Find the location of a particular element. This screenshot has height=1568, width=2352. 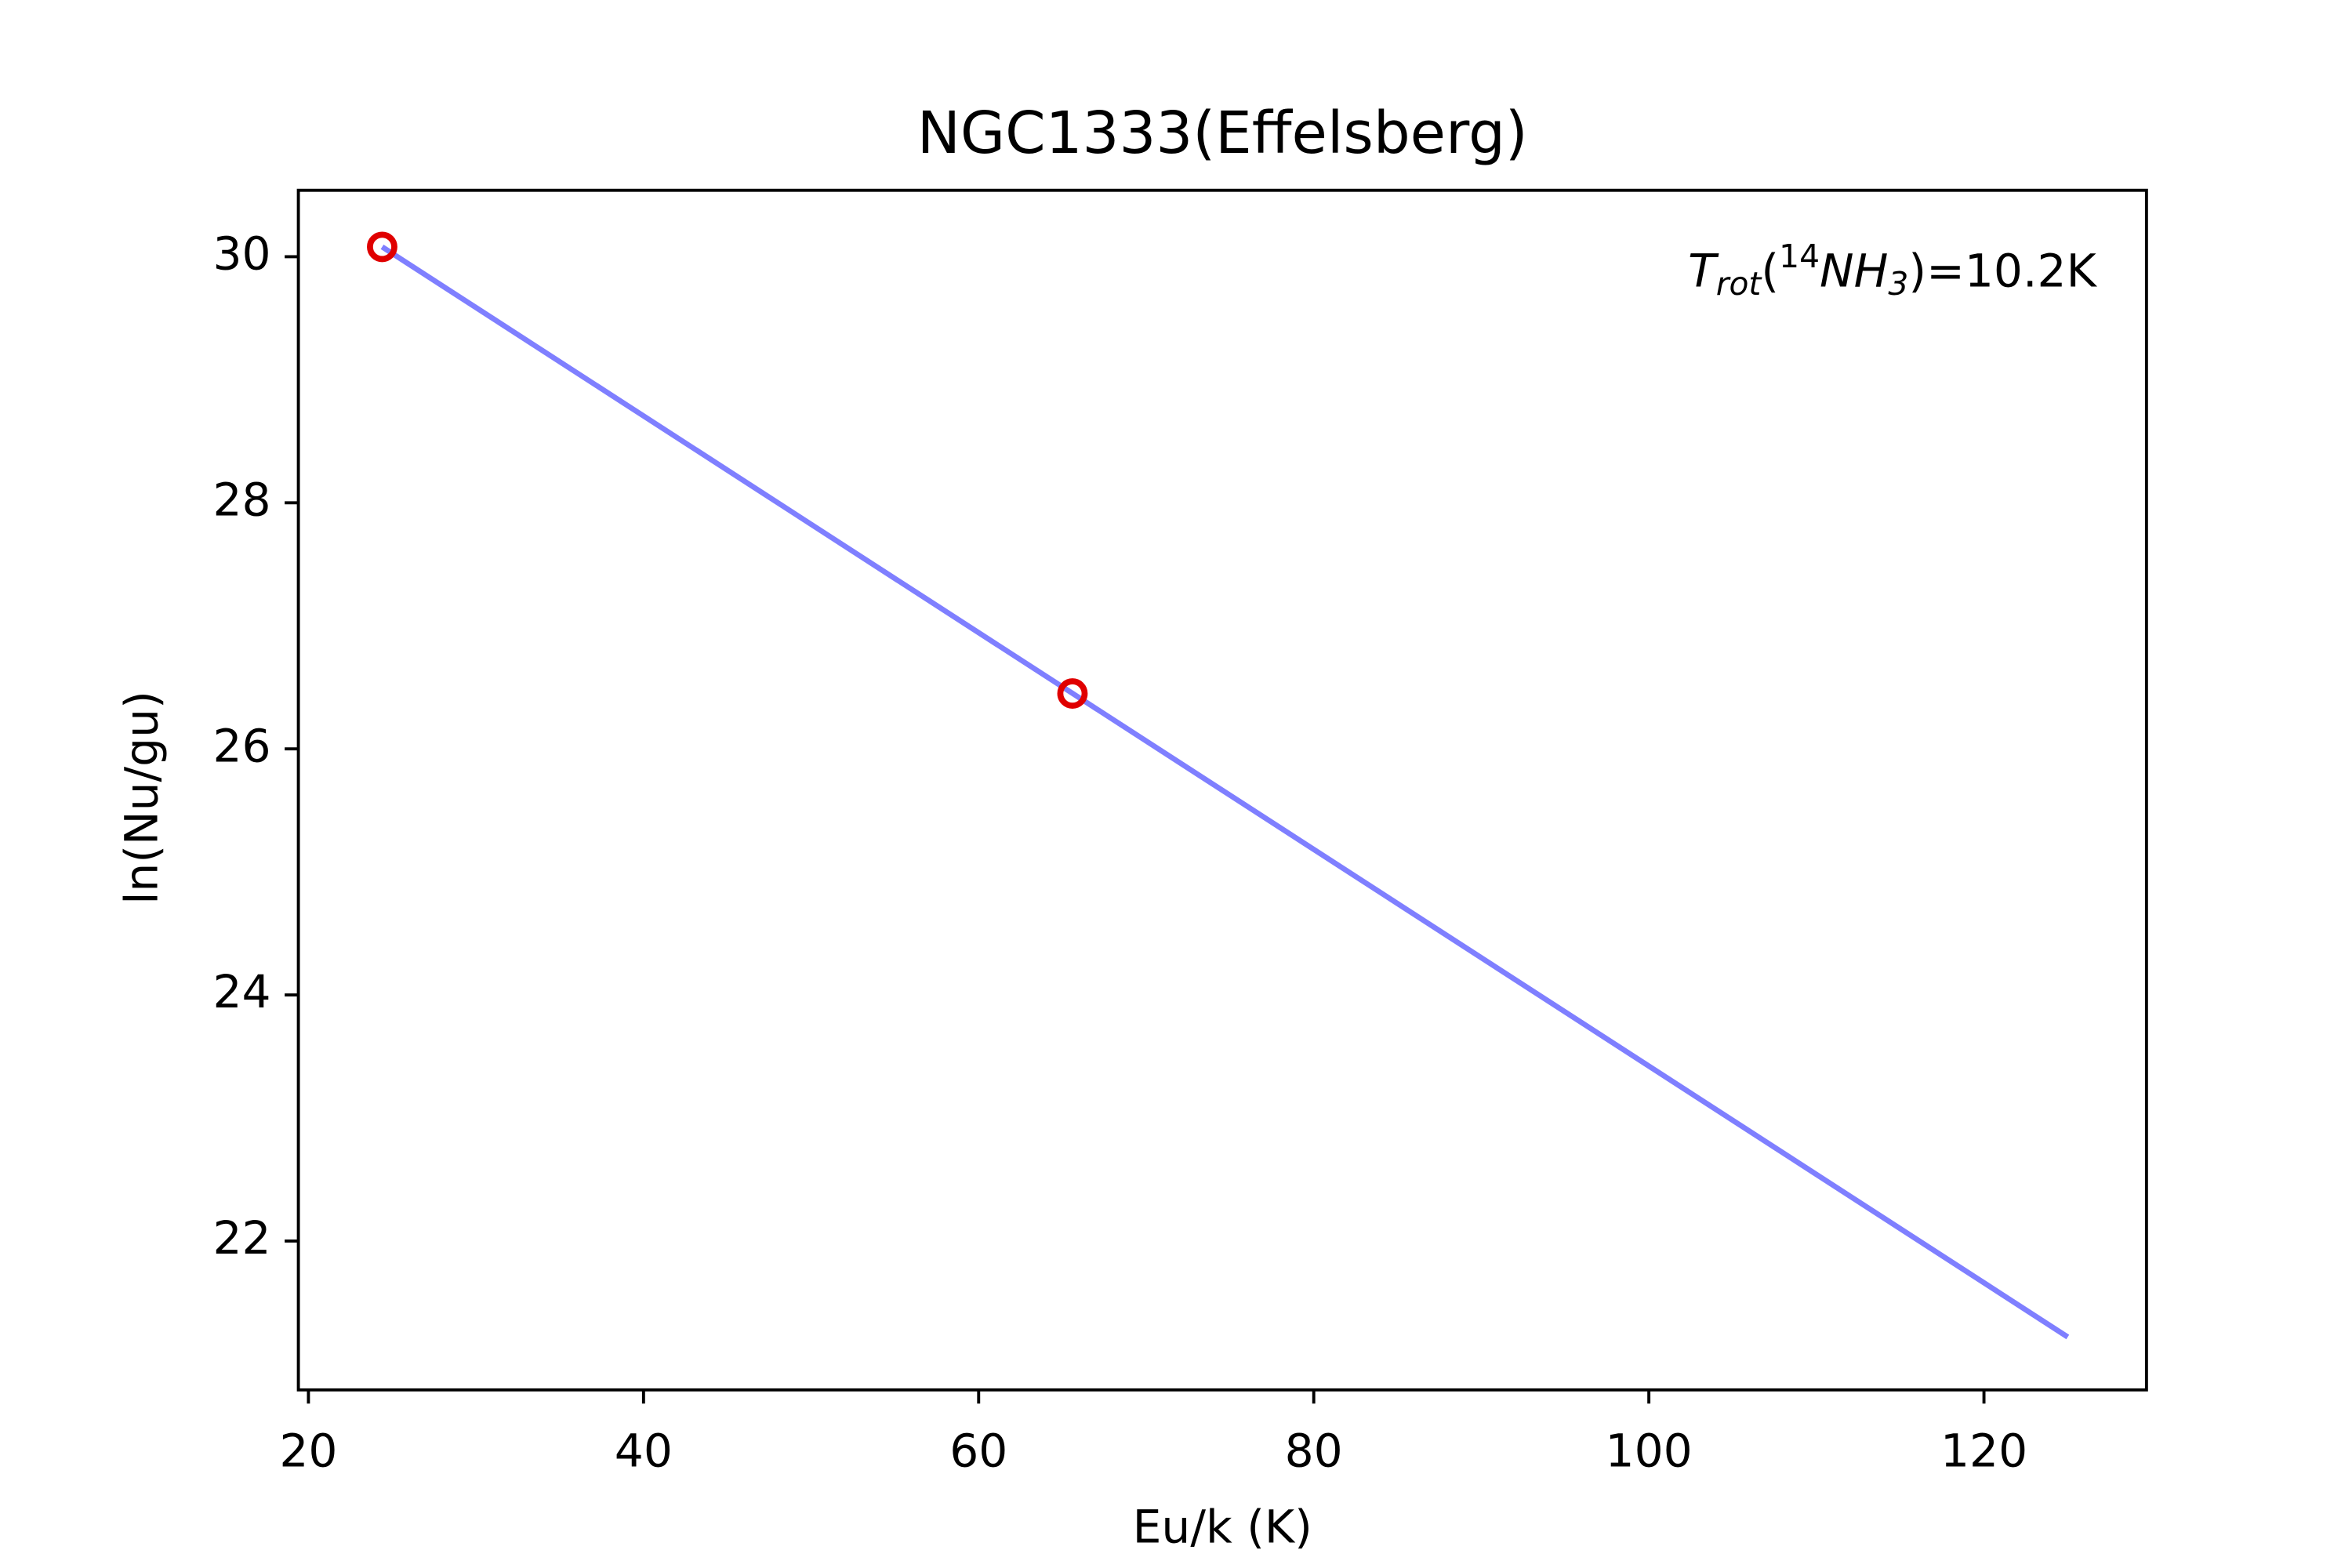

annotation-part: 3 is located at coordinates (1898, 284).